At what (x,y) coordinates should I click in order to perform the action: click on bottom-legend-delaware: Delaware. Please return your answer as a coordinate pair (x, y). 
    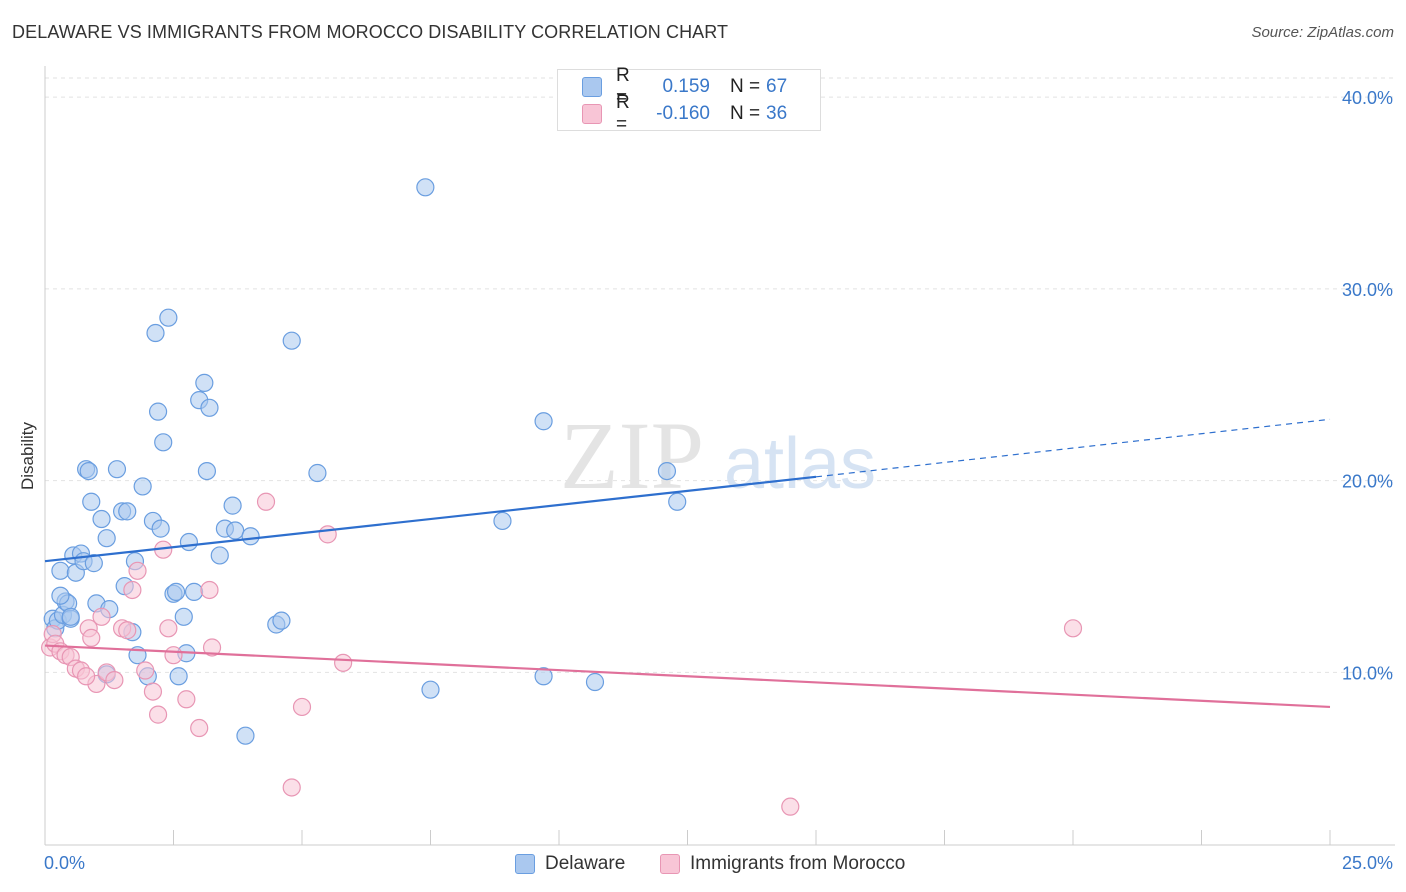
    Looking at the image, I should click on (570, 864).